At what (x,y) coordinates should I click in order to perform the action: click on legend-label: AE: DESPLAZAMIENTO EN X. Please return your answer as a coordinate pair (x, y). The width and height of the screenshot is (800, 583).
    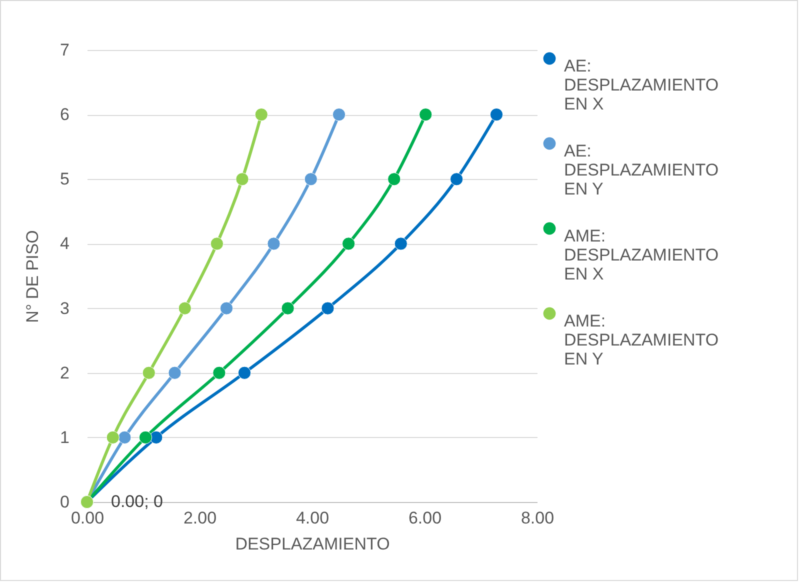
    Looking at the image, I should click on (641, 85).